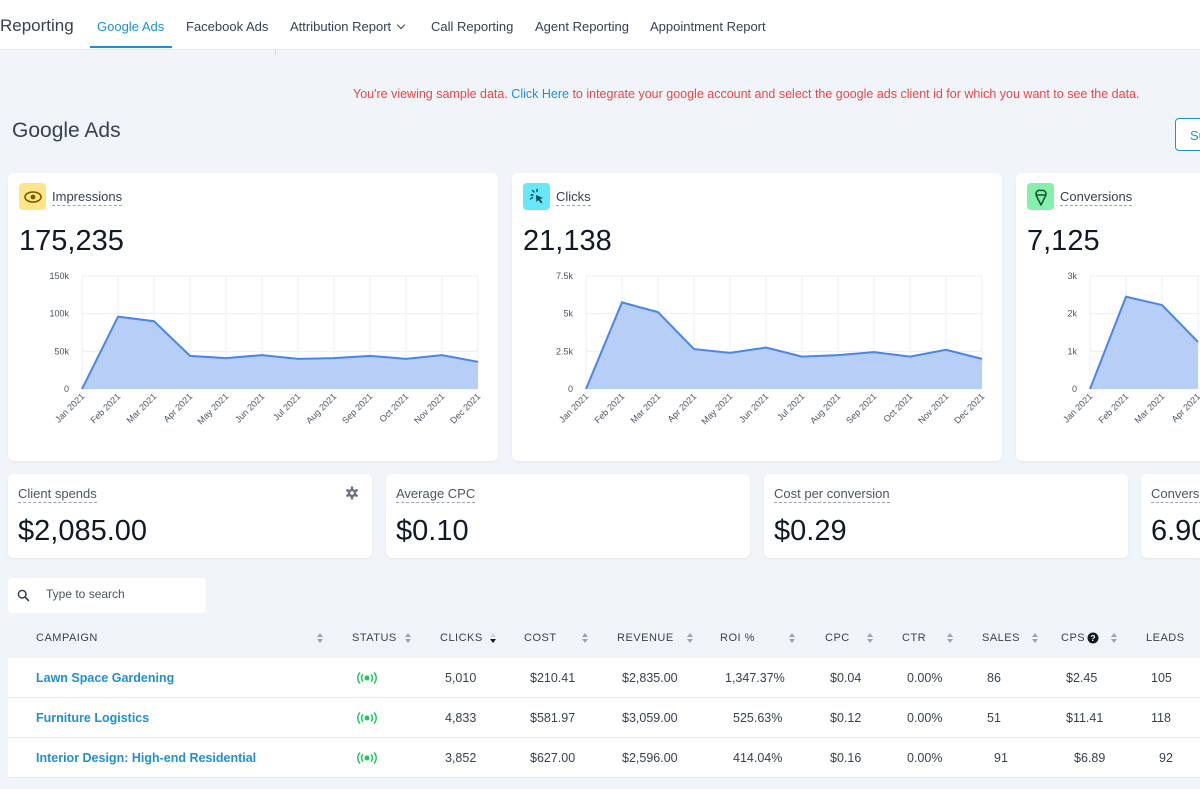 Image resolution: width=1200 pixels, height=789 pixels. Describe the element at coordinates (994, 678) in the screenshot. I see `sales-cell: 86` at that location.